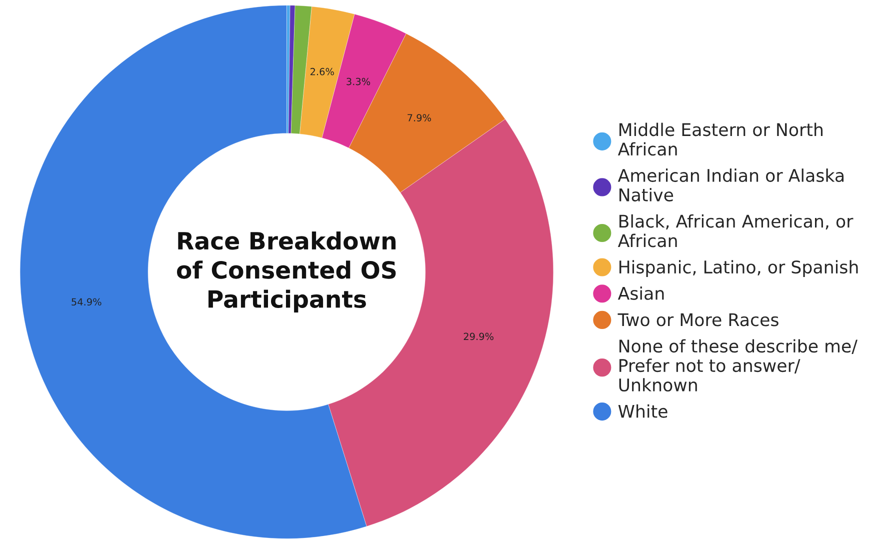 The image size is (889, 544). What do you see at coordinates (322, 72) in the screenshot?
I see `data-label: 2.6%` at bounding box center [322, 72].